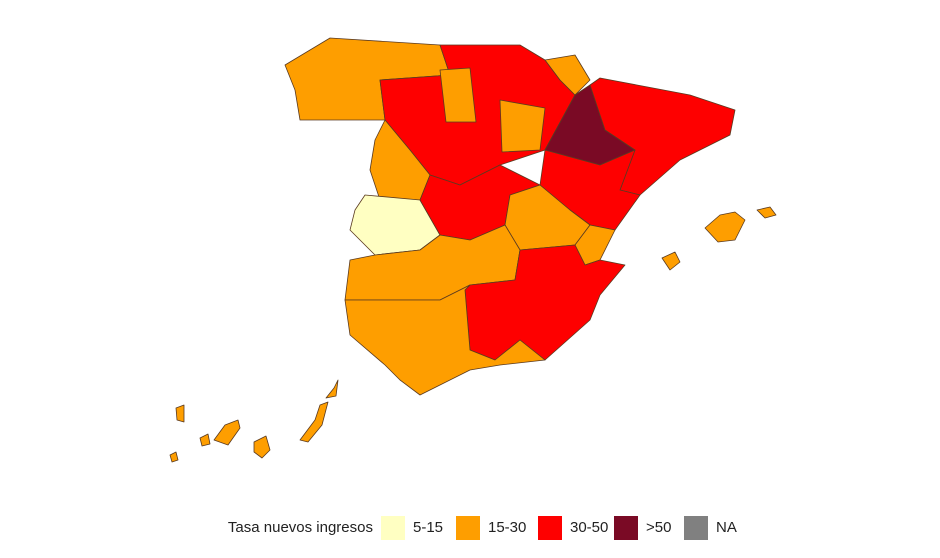 Image resolution: width=940 pixels, height=558 pixels. I want to click on legend-label: >50, so click(658, 527).